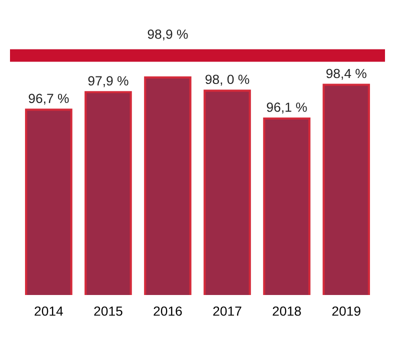 This screenshot has height=338, width=399. Describe the element at coordinates (168, 311) in the screenshot. I see `x-tick-label: 2016` at that location.